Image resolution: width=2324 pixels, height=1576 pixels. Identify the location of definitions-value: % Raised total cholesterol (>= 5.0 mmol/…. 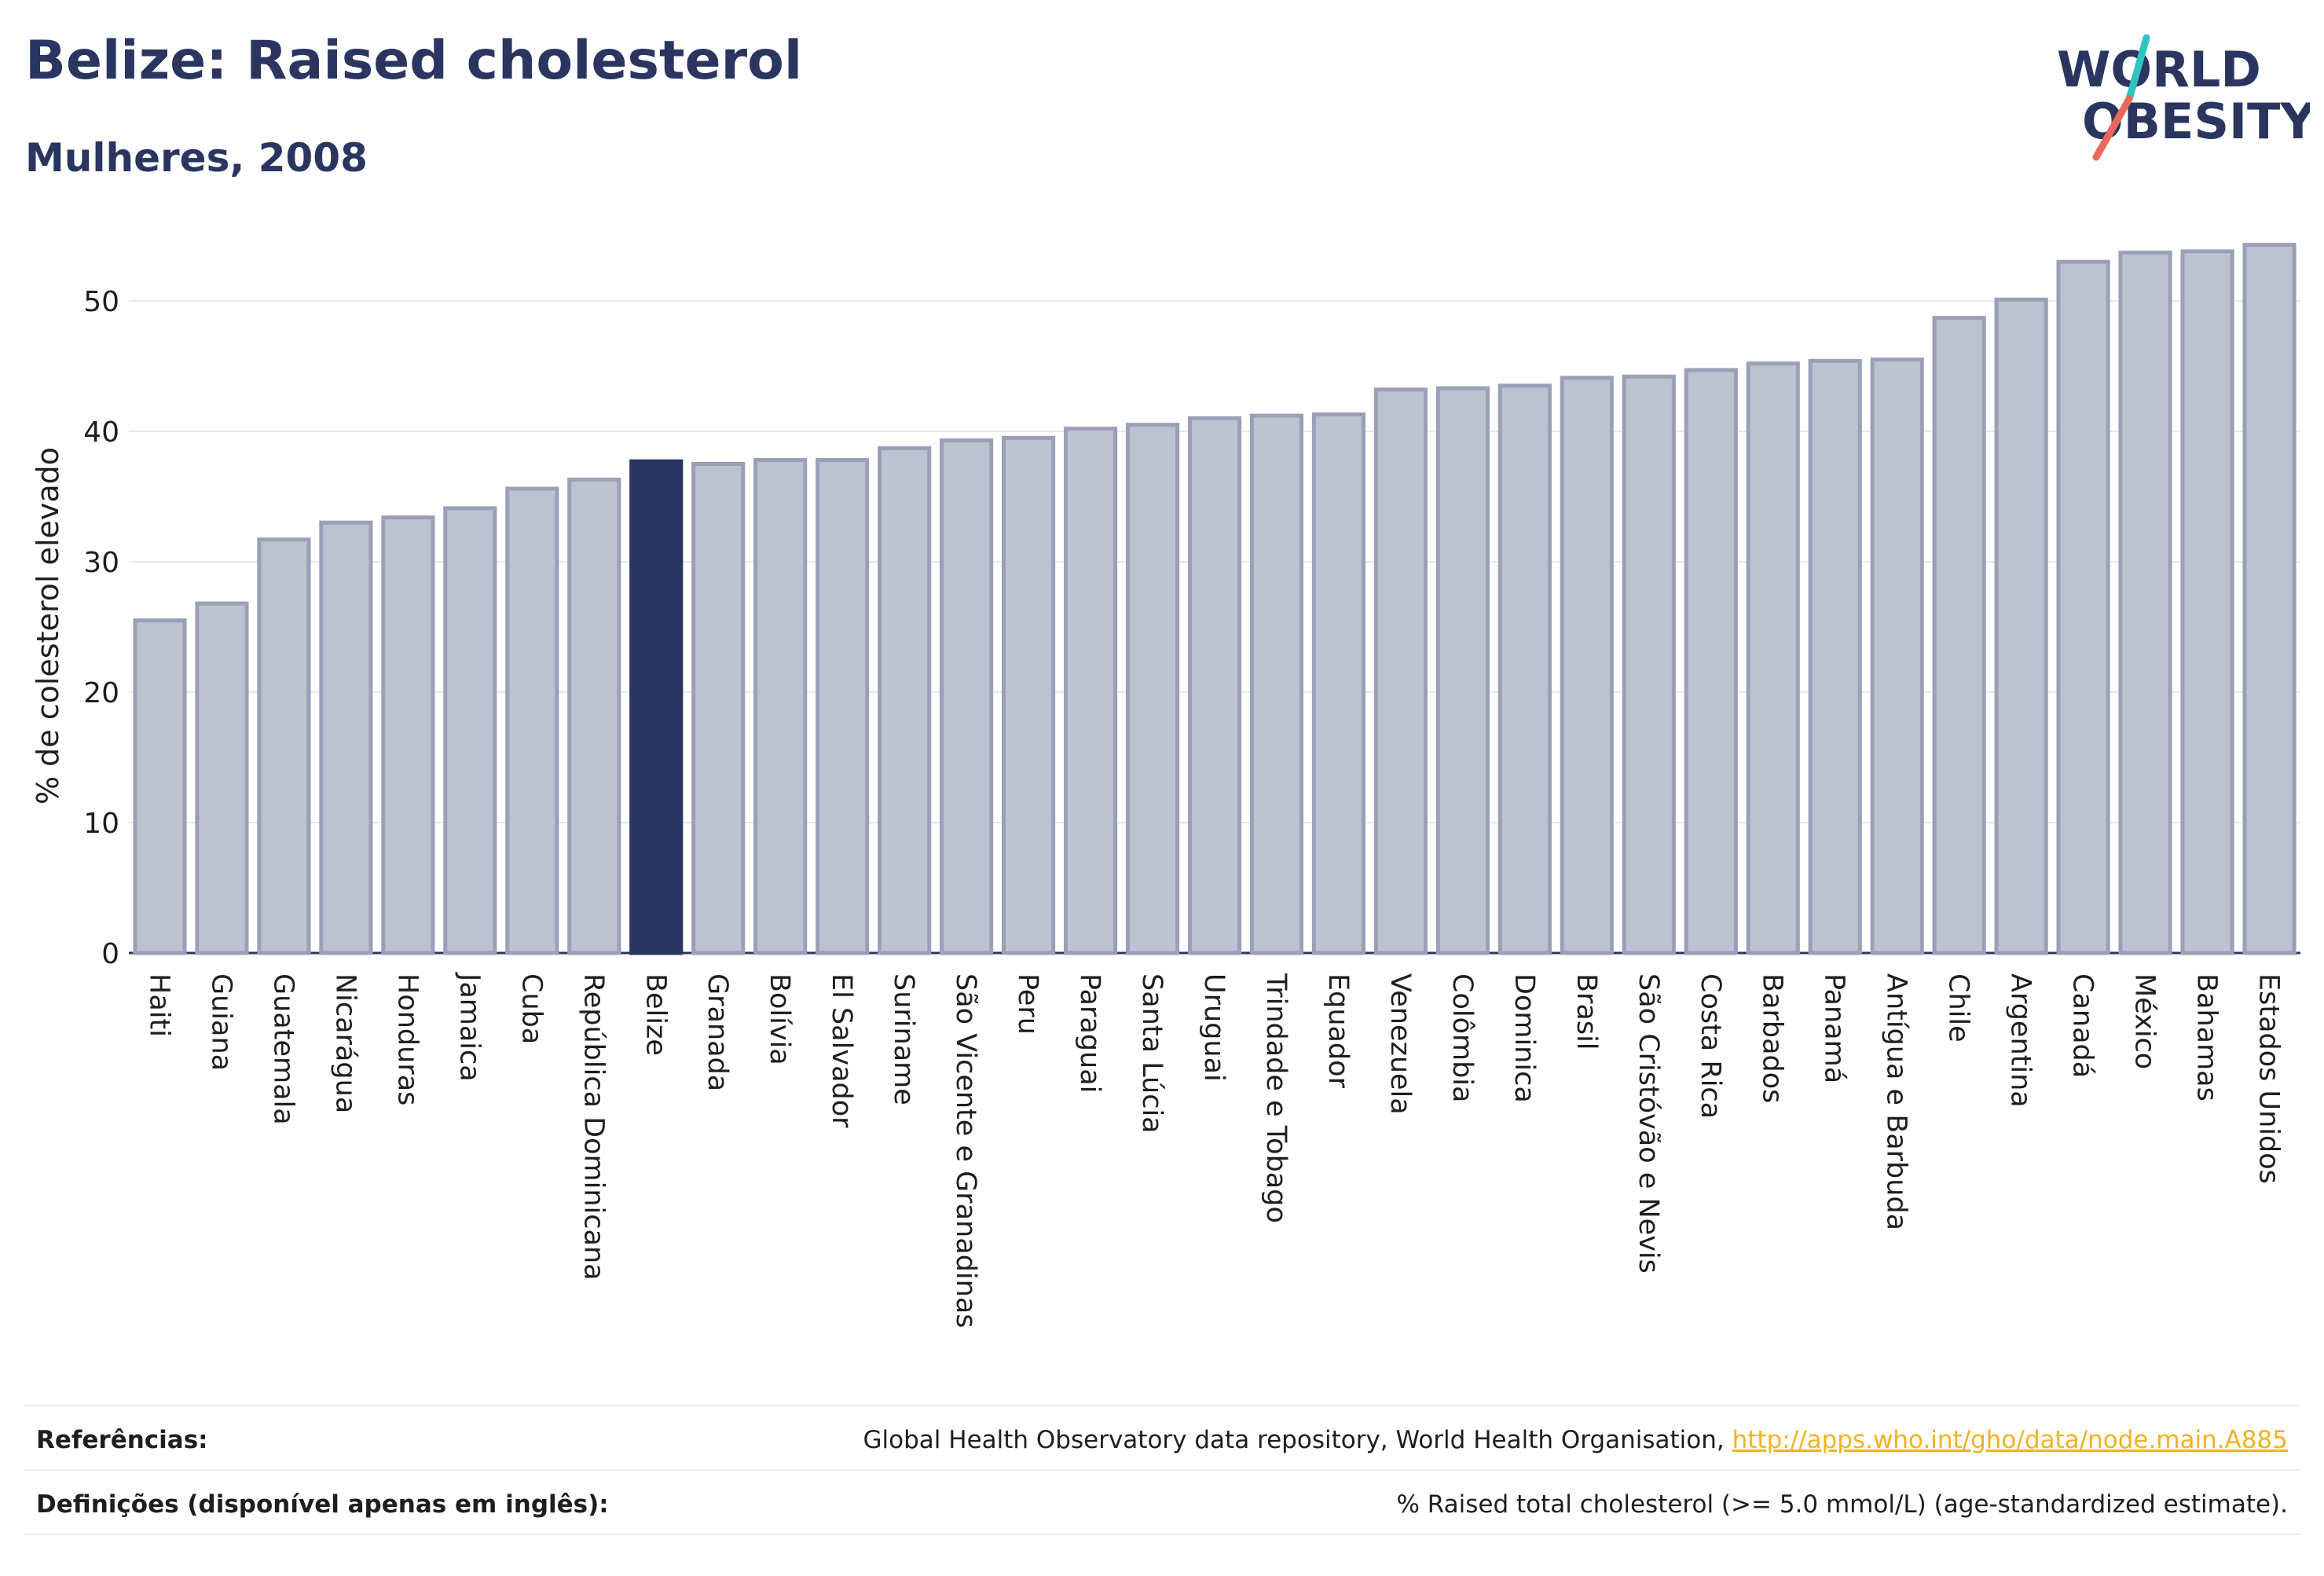
(1842, 1504).